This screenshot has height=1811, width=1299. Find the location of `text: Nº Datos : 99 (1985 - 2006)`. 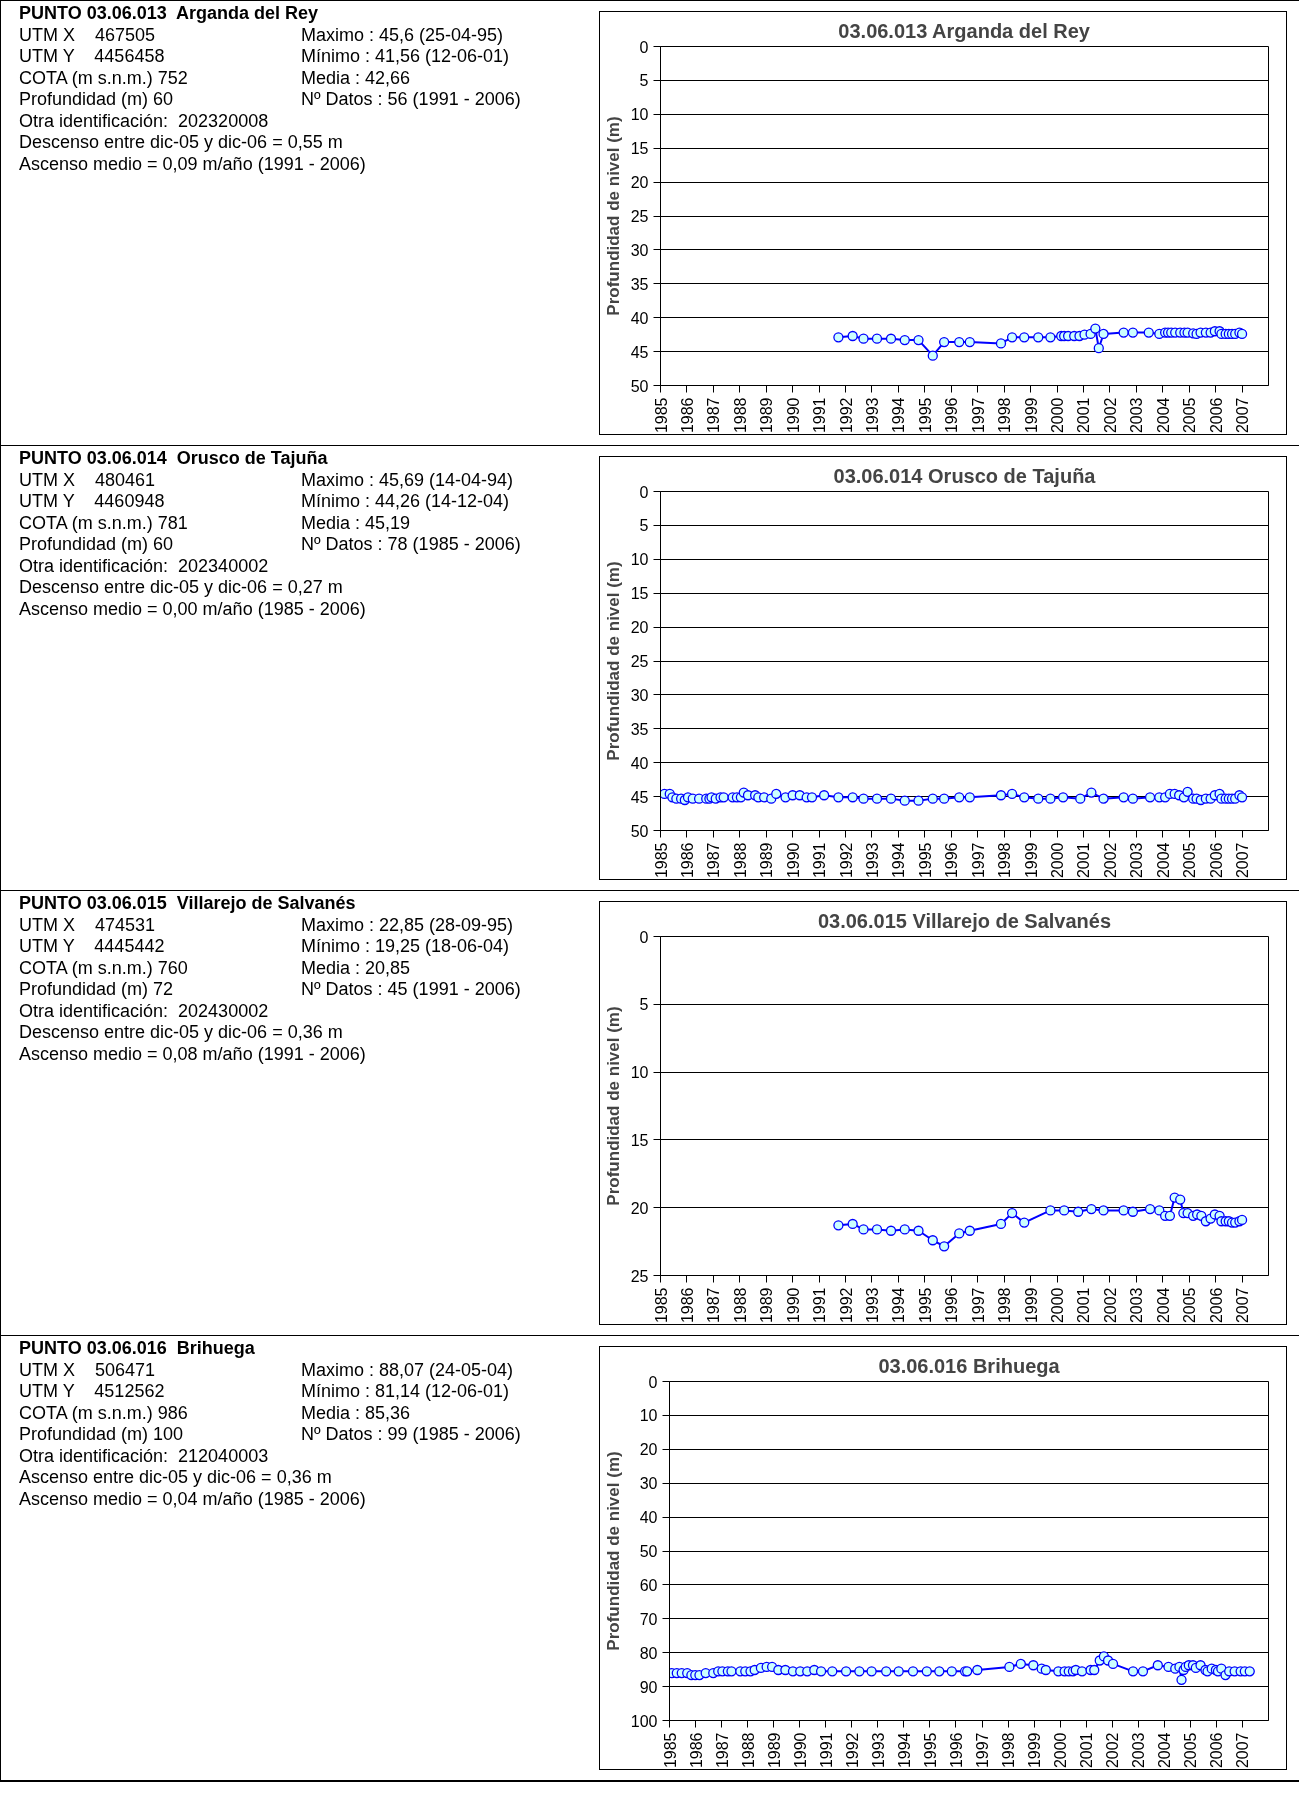

text: Nº Datos : 99 (1985 - 2006) is located at coordinates (411, 1435).